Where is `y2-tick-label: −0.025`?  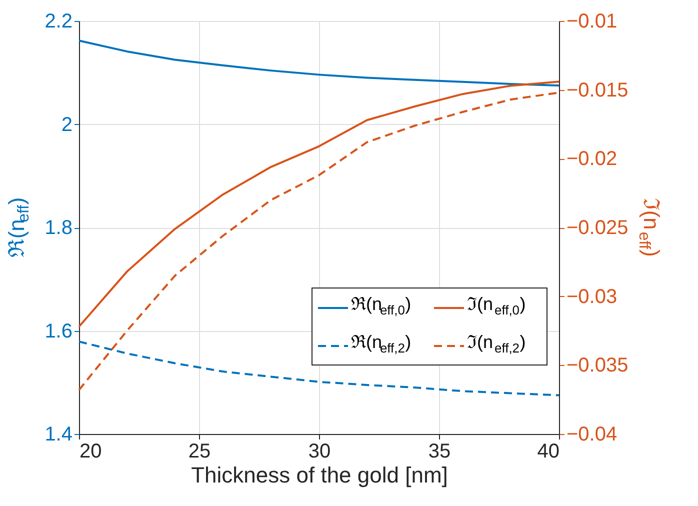 y2-tick-label: −0.025 is located at coordinates (597, 228).